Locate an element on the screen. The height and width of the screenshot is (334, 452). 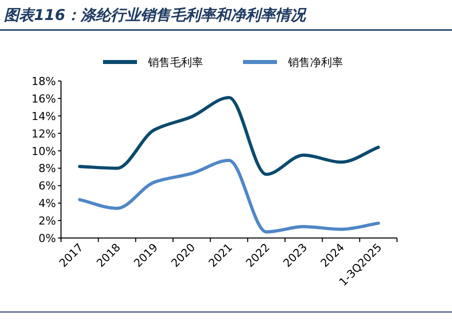
legend-label: 销售净利率 is located at coordinates (315, 62).